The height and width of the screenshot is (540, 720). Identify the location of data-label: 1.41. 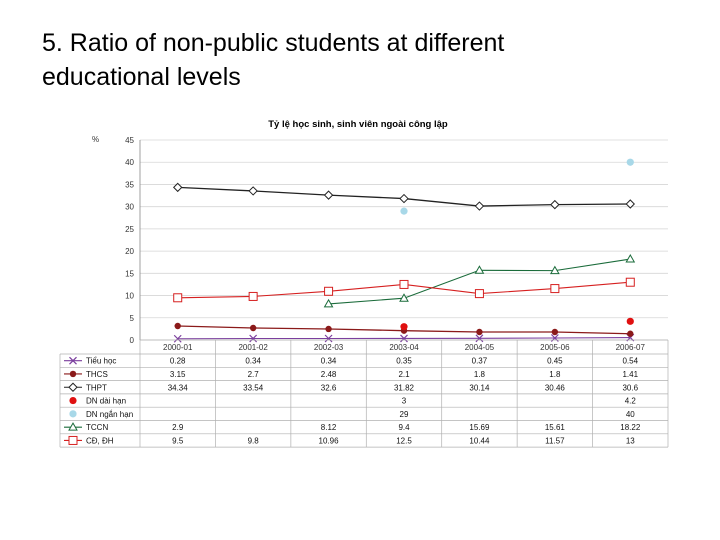
(630, 374).